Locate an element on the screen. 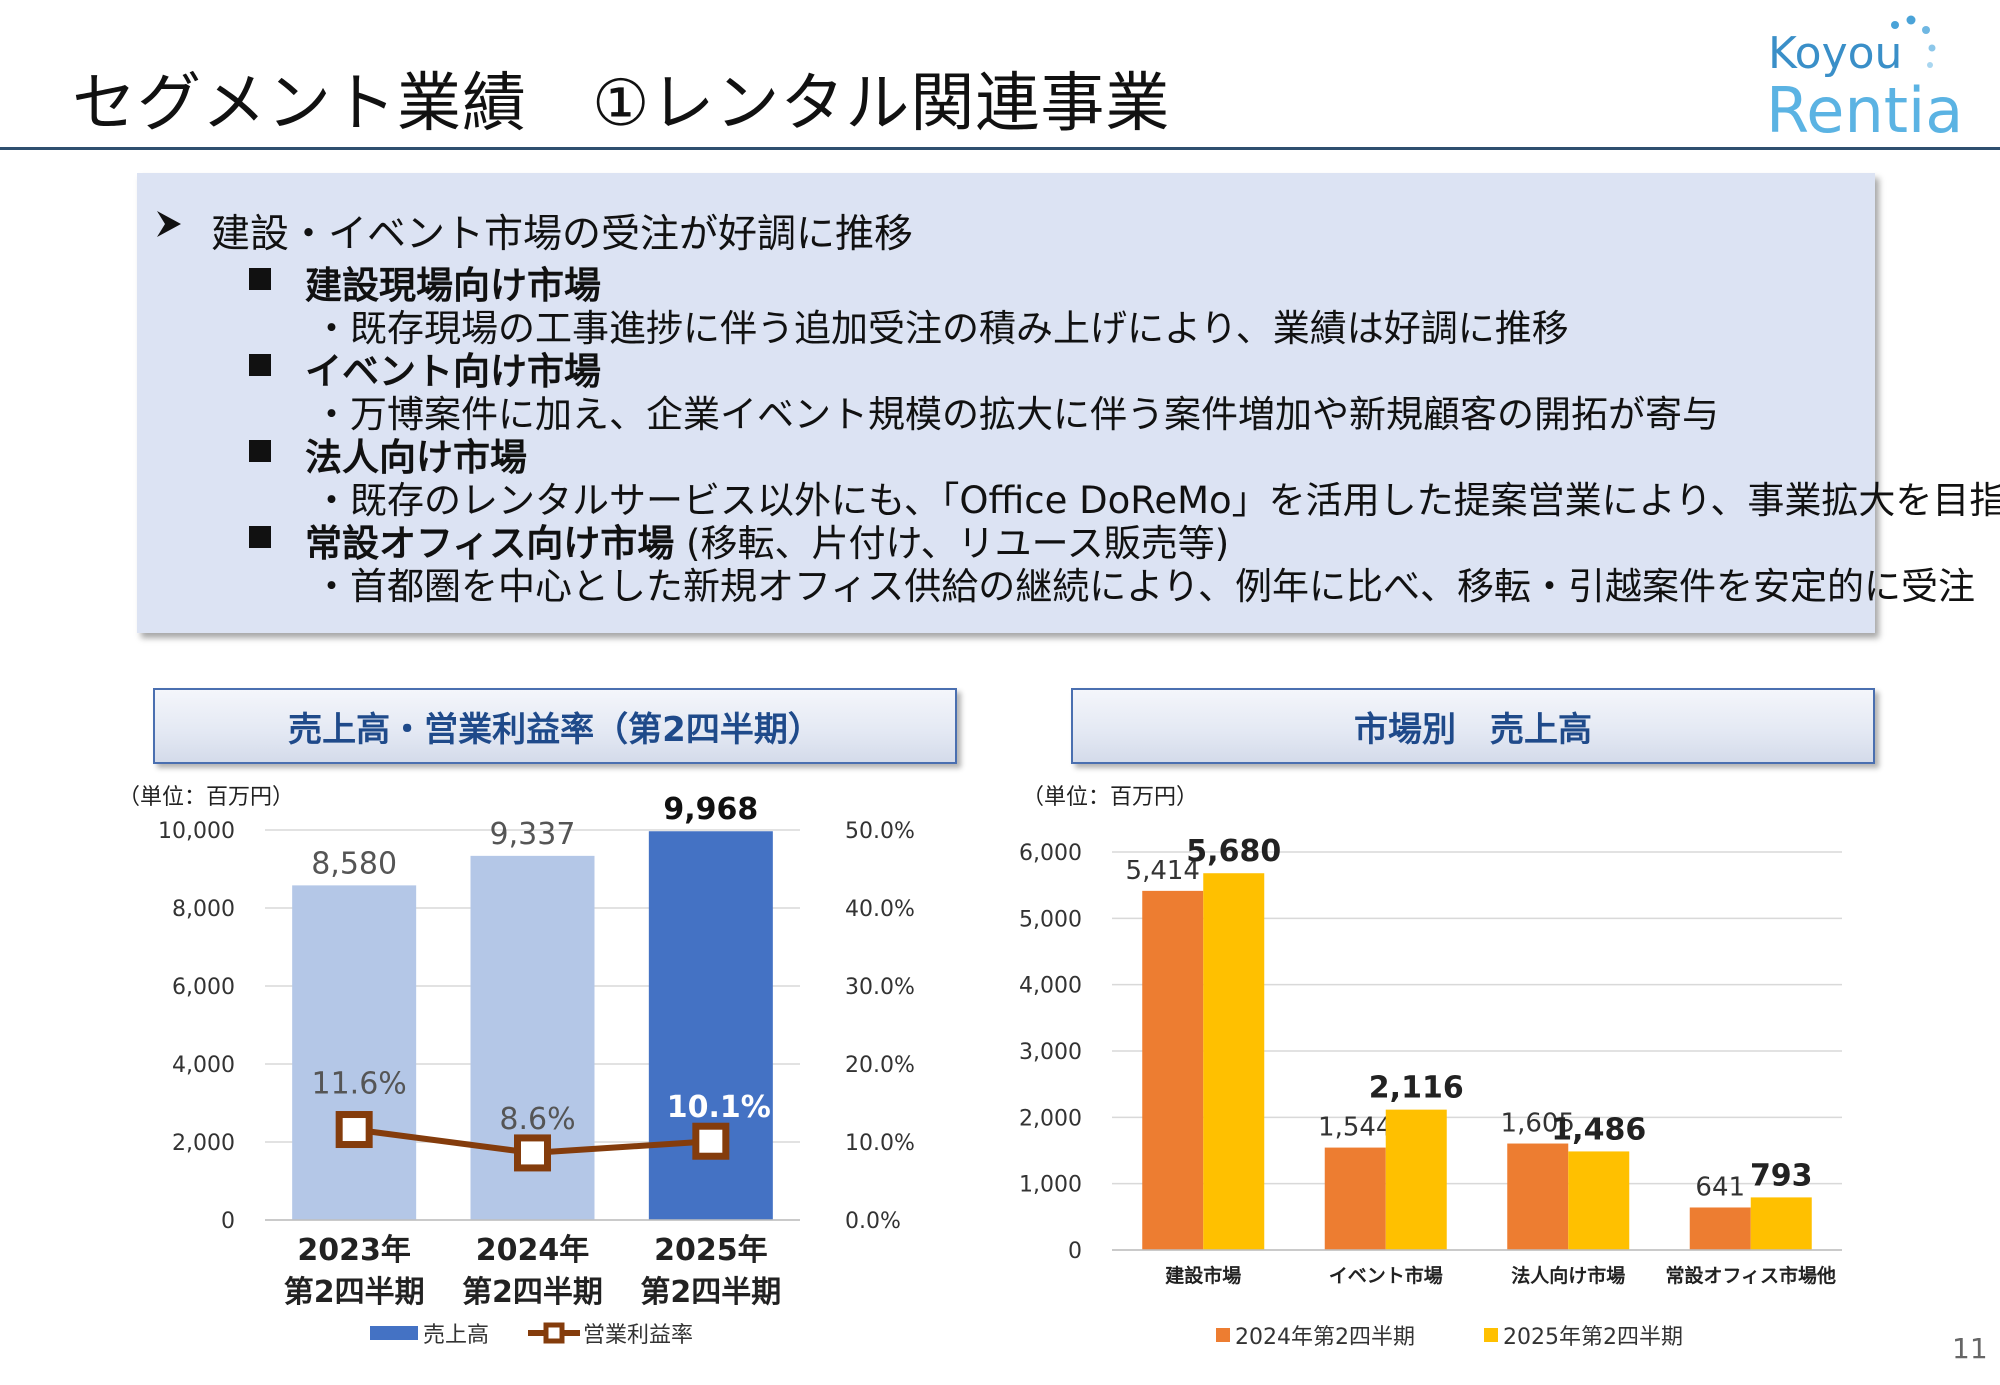  segment-heading: 法人向け市場 is located at coordinates (416, 457).